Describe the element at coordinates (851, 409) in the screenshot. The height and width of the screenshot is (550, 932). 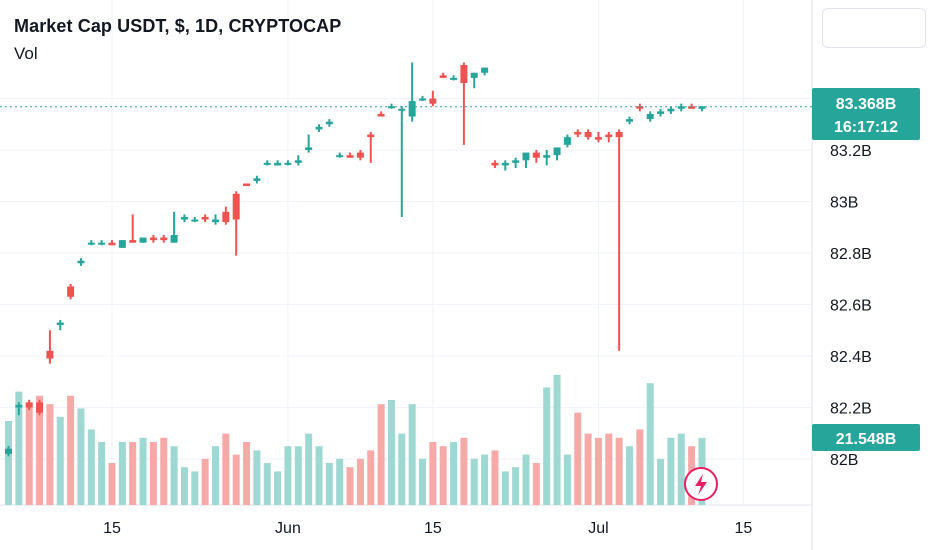
I see `y-tick-label: 82.2B` at that location.